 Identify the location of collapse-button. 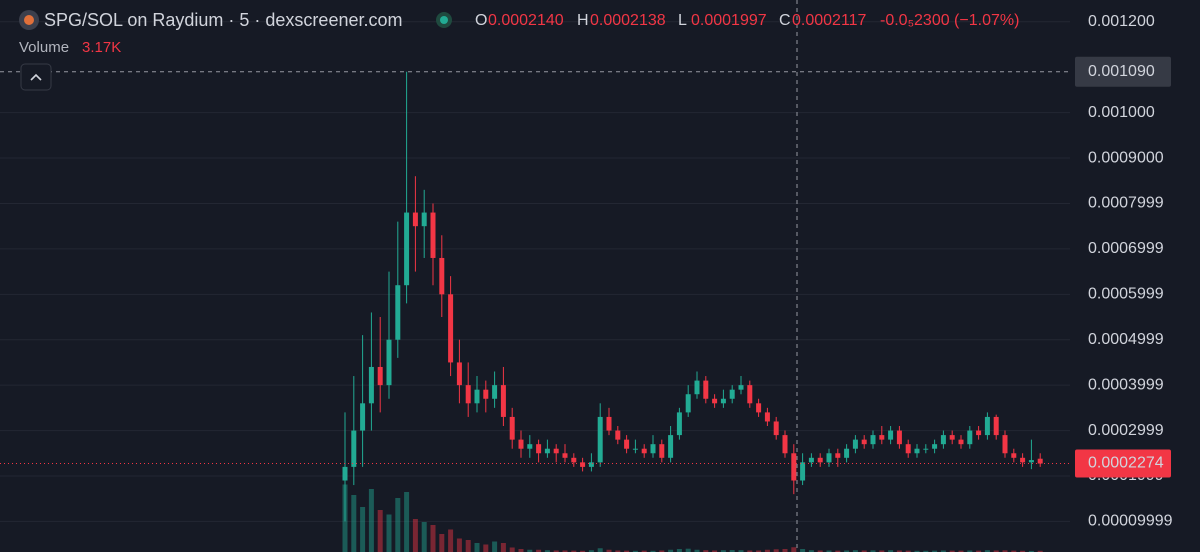
(36, 77).